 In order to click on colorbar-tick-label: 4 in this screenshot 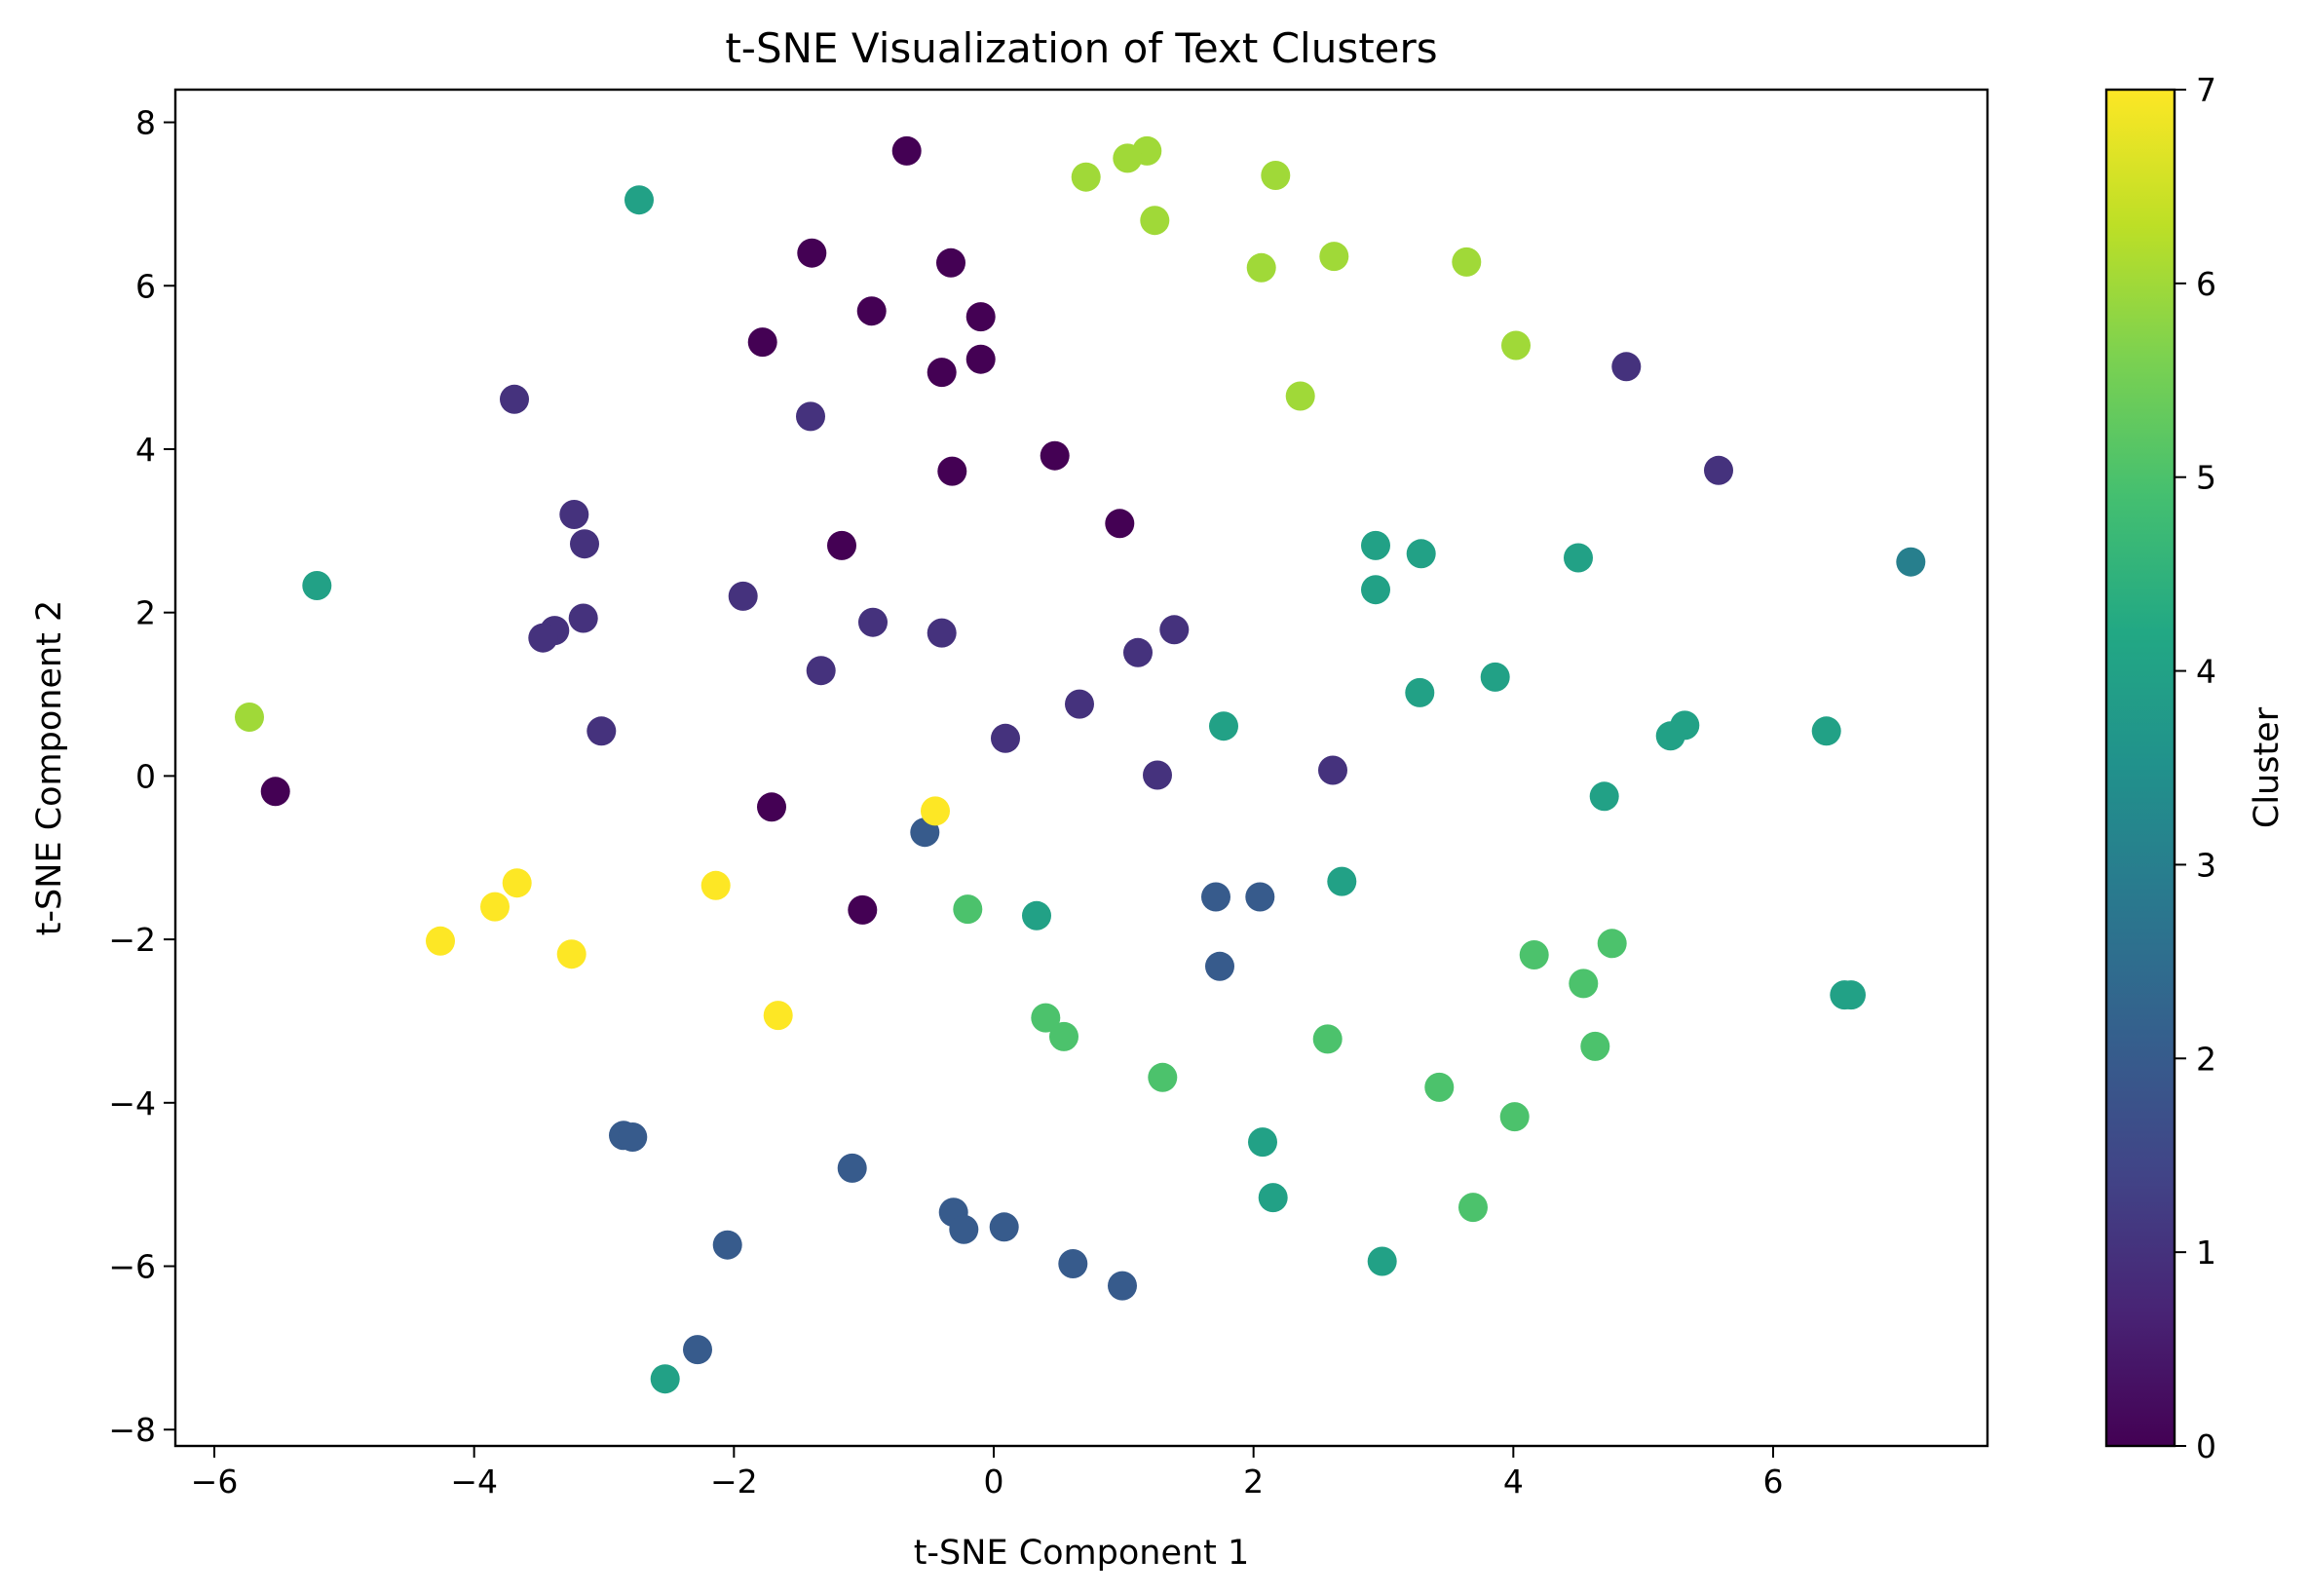, I will do `click(2206, 672)`.